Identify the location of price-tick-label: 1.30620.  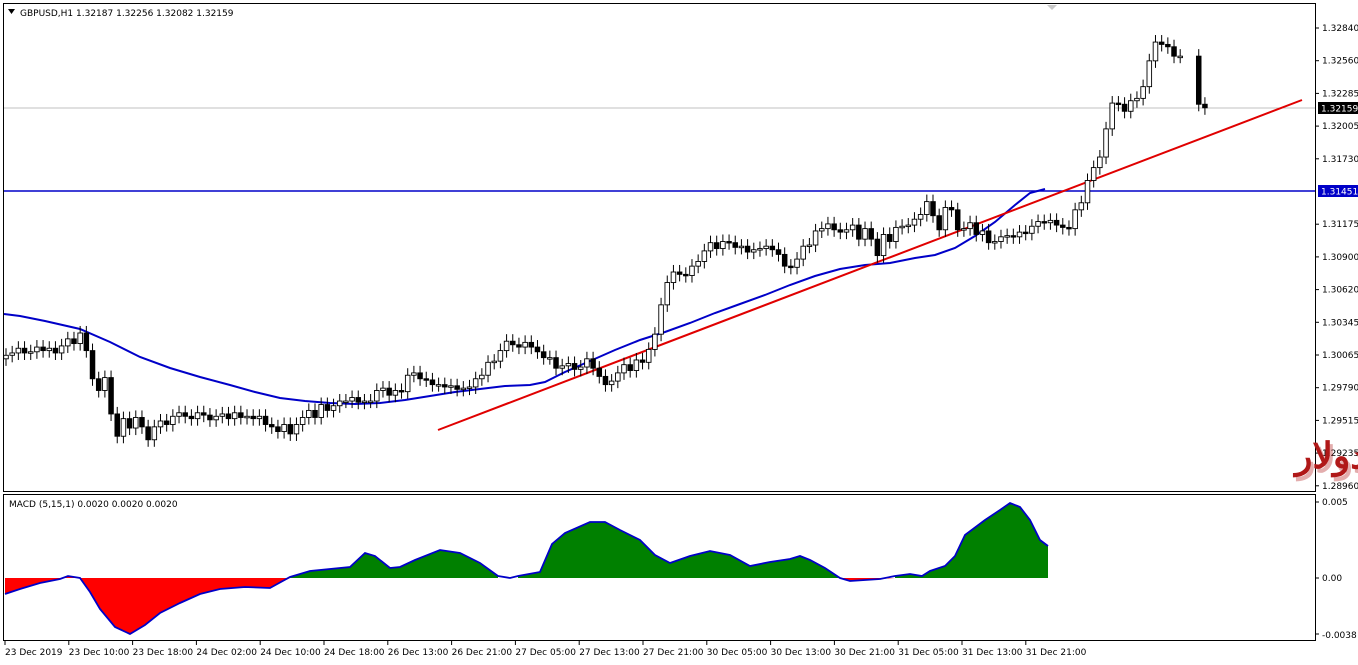
(1340, 291).